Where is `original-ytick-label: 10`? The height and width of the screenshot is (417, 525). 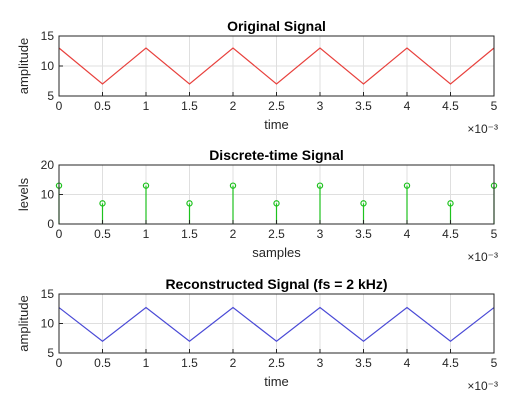
original-ytick-label: 10 is located at coordinates (48, 66).